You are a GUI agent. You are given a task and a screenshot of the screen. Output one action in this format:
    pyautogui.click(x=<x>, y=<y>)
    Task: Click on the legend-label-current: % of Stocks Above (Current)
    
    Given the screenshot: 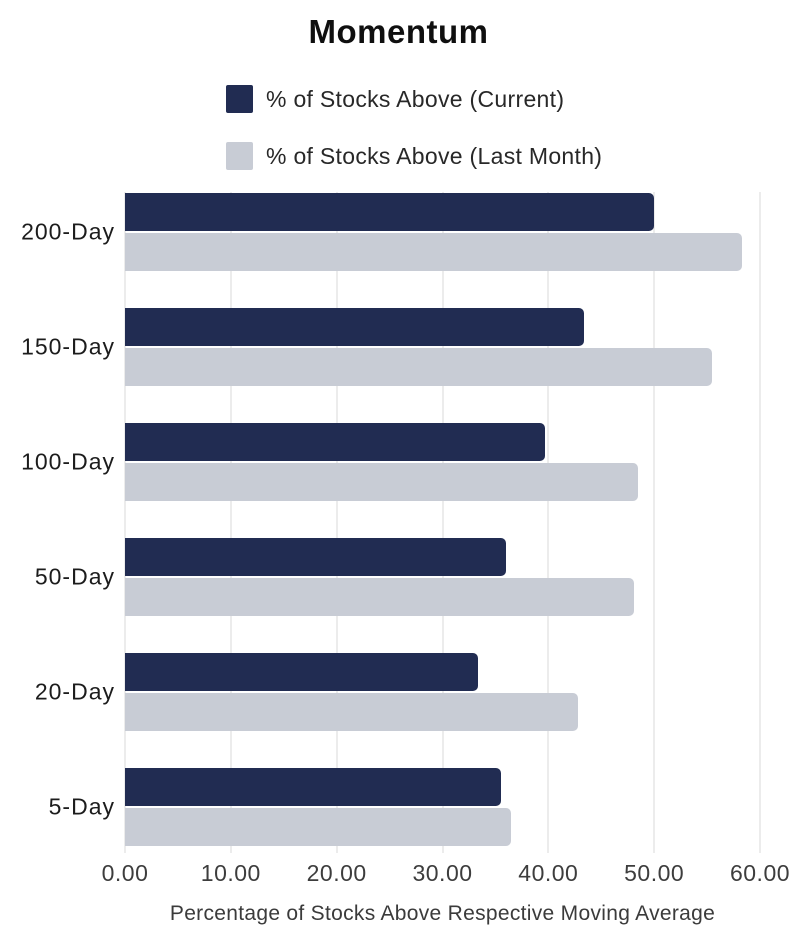 What is the action you would take?
    pyautogui.click(x=415, y=98)
    